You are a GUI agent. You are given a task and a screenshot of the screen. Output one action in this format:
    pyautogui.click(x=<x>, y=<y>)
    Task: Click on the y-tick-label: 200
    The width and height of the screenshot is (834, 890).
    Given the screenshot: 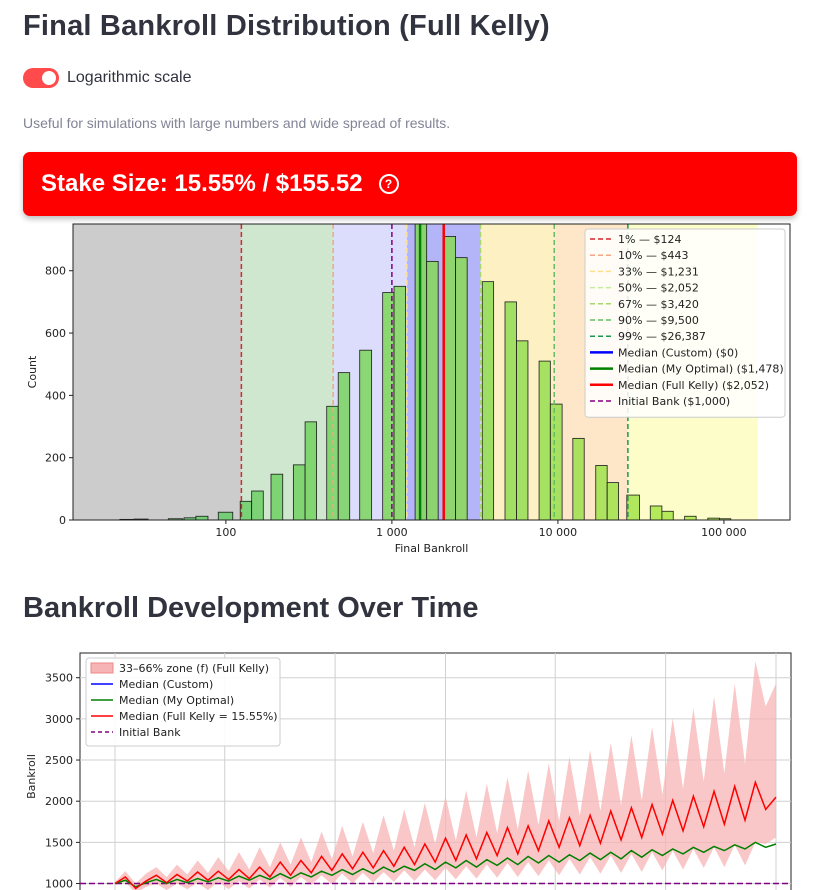 What is the action you would take?
    pyautogui.click(x=55, y=458)
    